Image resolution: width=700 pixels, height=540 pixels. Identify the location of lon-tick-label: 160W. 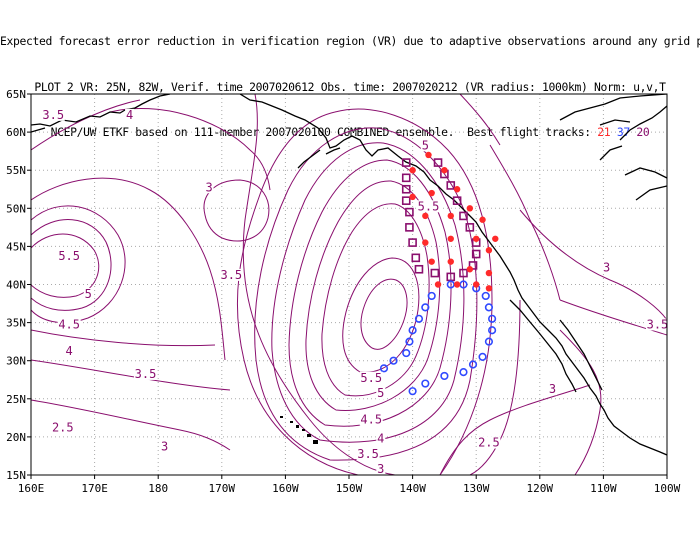
(285, 488).